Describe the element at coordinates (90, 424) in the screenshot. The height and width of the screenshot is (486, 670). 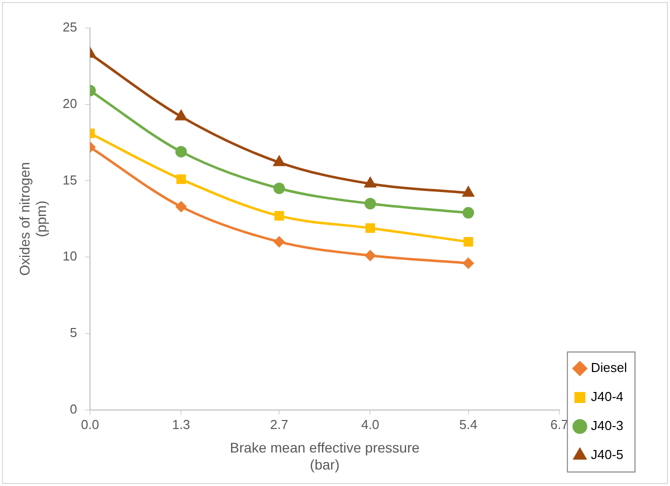
I see `x-tick-label: 0.0` at that location.